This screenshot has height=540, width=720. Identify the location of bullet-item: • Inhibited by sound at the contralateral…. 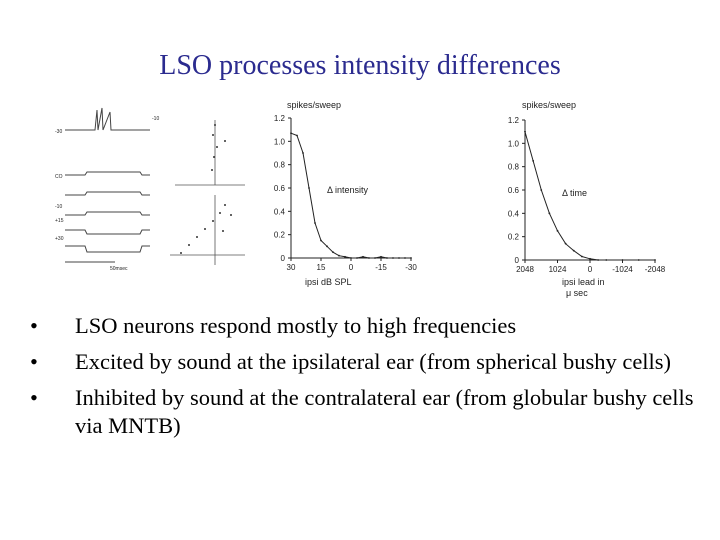
(365, 412).